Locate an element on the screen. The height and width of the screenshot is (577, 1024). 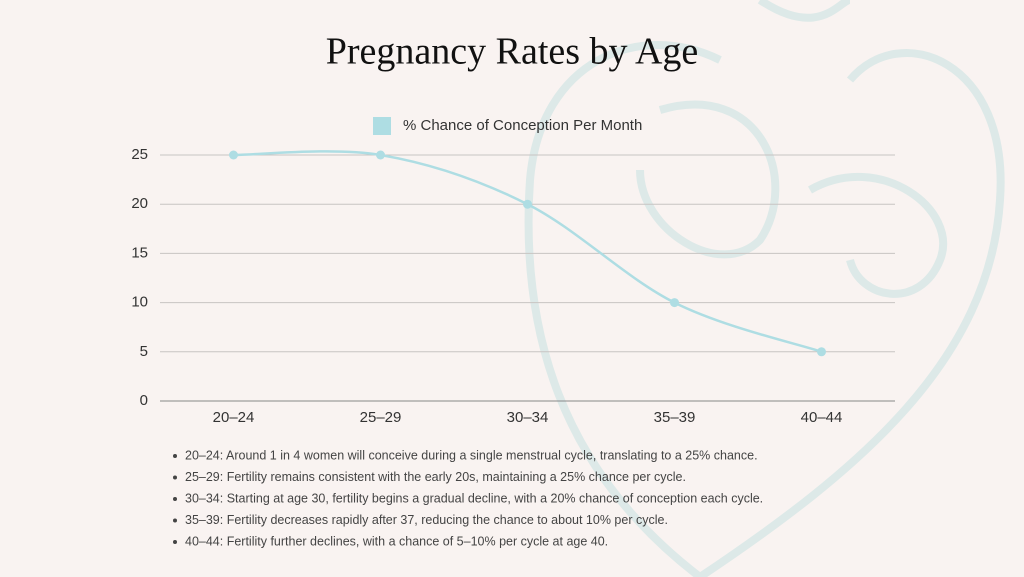
chart-title: Pregnancy Rates by Age is located at coordinates (512, 52).